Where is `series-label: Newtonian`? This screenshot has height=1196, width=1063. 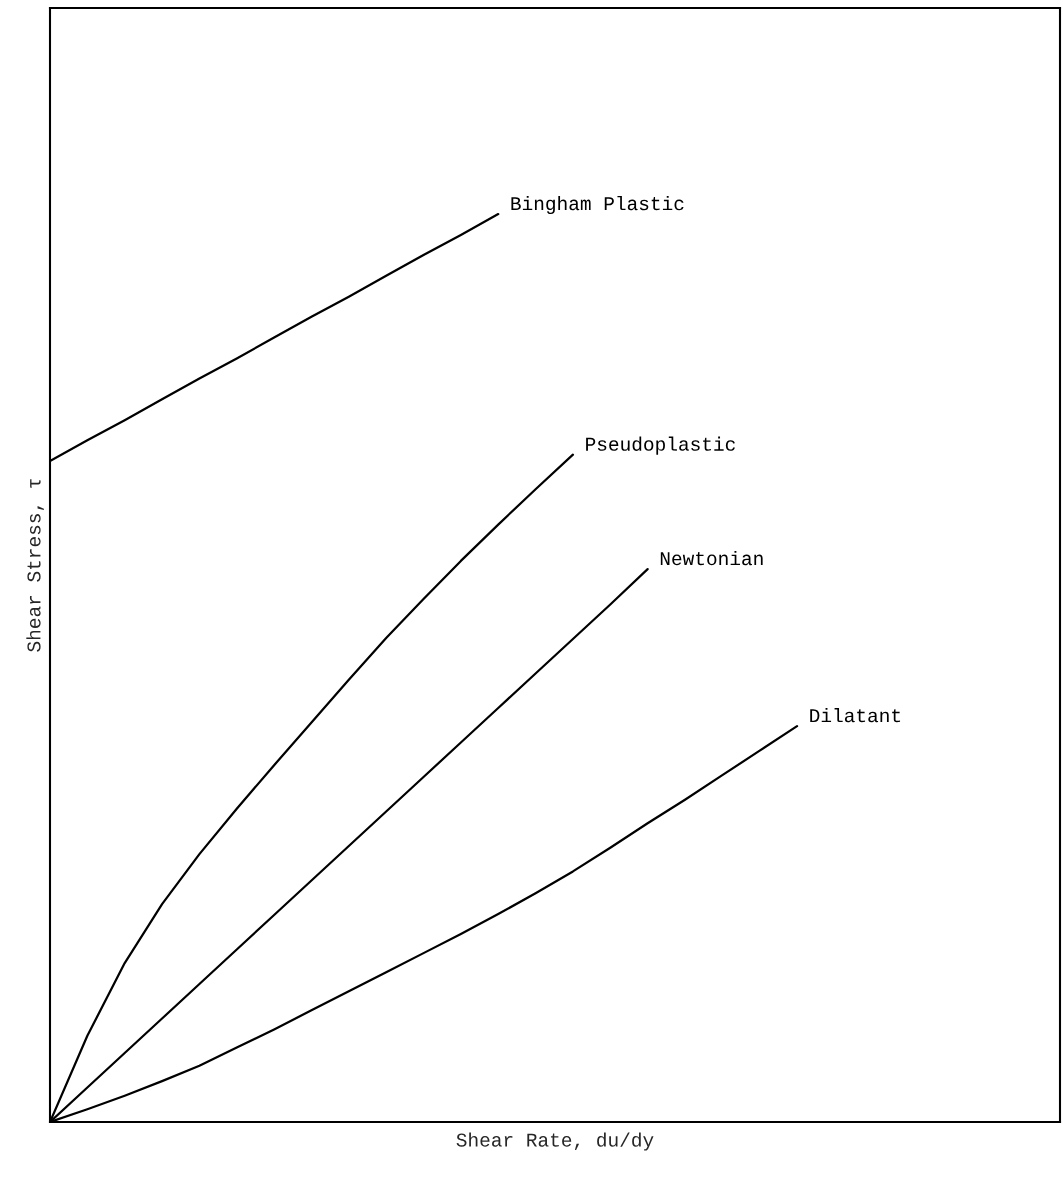
series-label: Newtonian is located at coordinates (711, 558).